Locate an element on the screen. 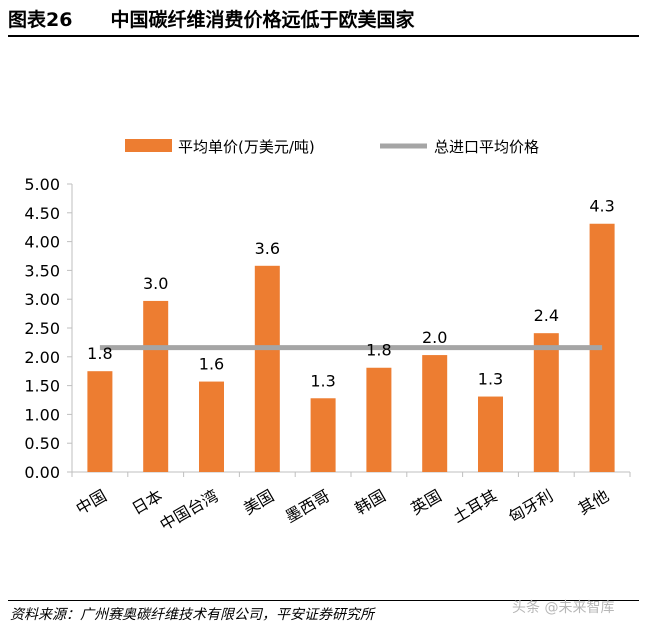  figure-number: 图表26 is located at coordinates (40, 20).